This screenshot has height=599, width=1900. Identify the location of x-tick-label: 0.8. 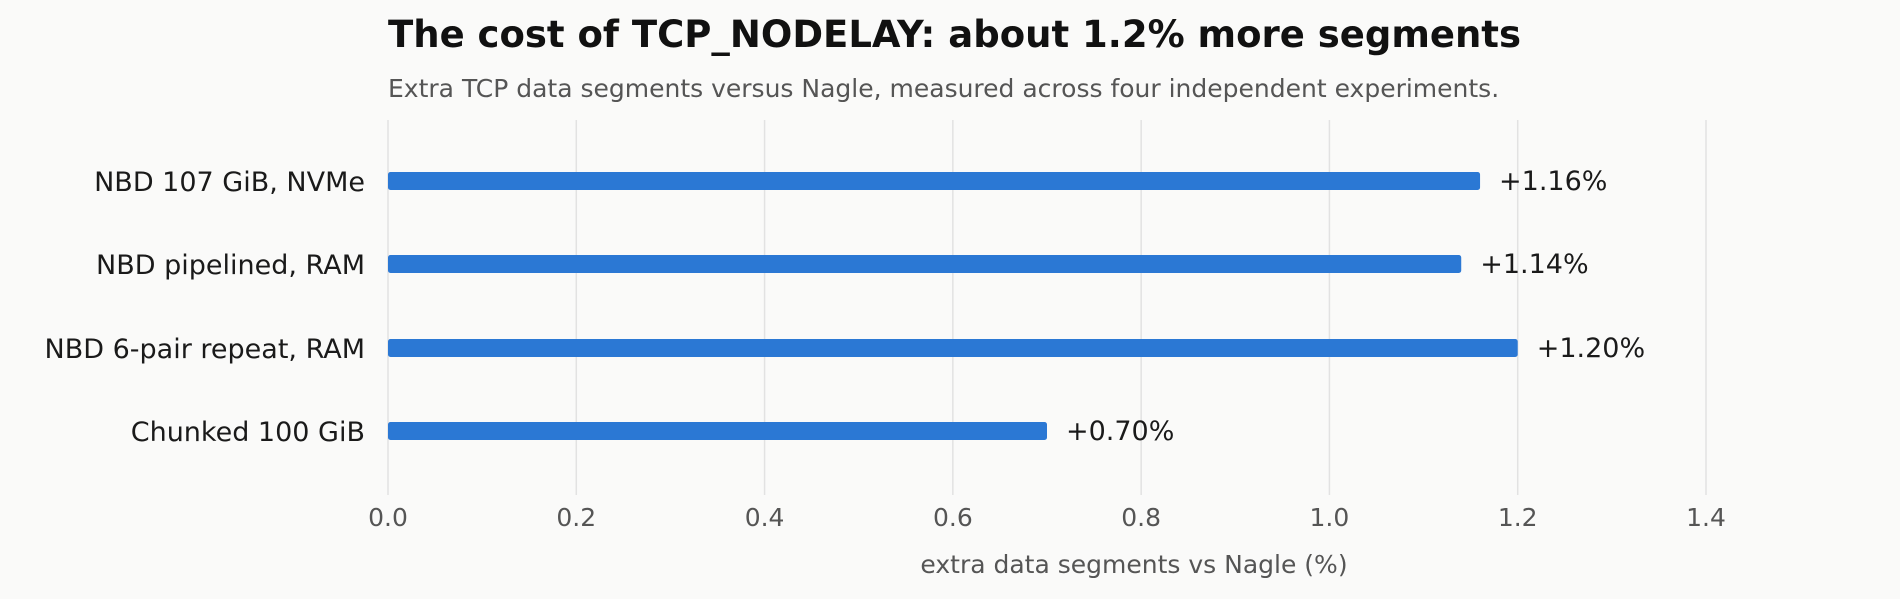
(1141, 517).